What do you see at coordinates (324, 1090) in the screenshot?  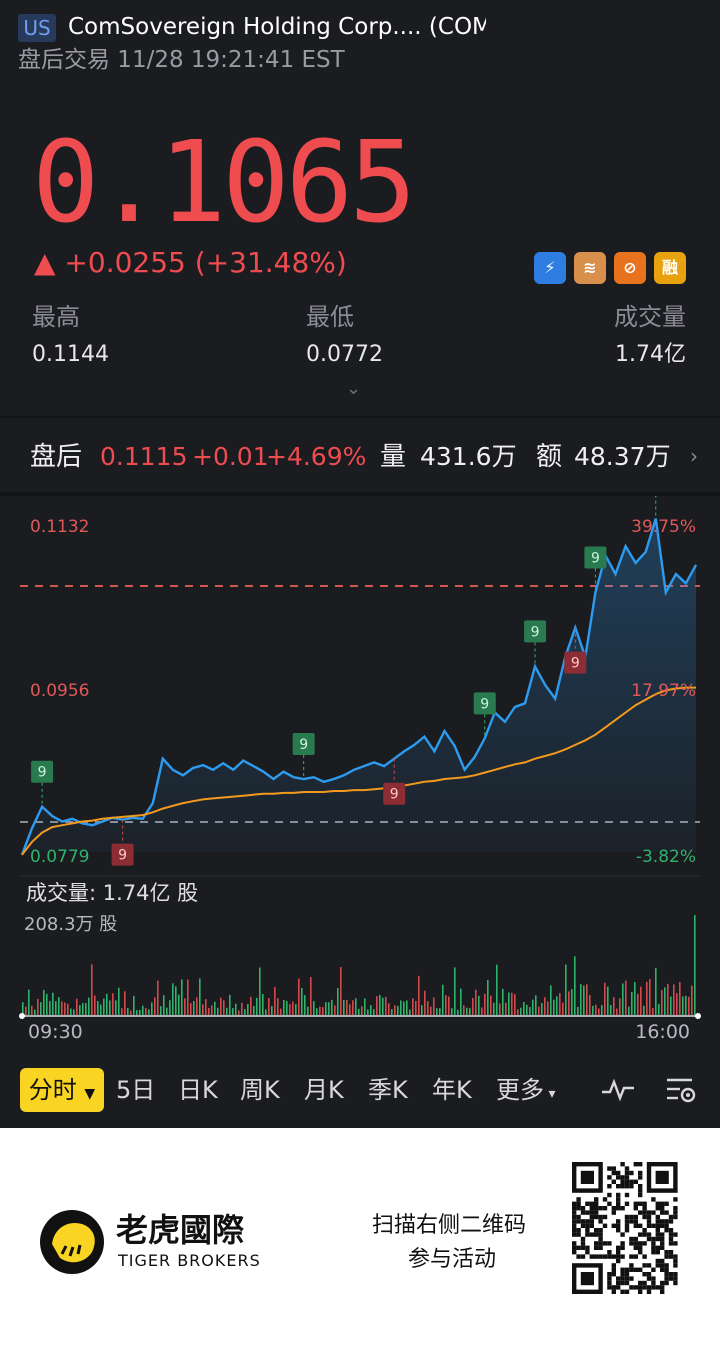 I see `tab-monthly-k: 月K` at bounding box center [324, 1090].